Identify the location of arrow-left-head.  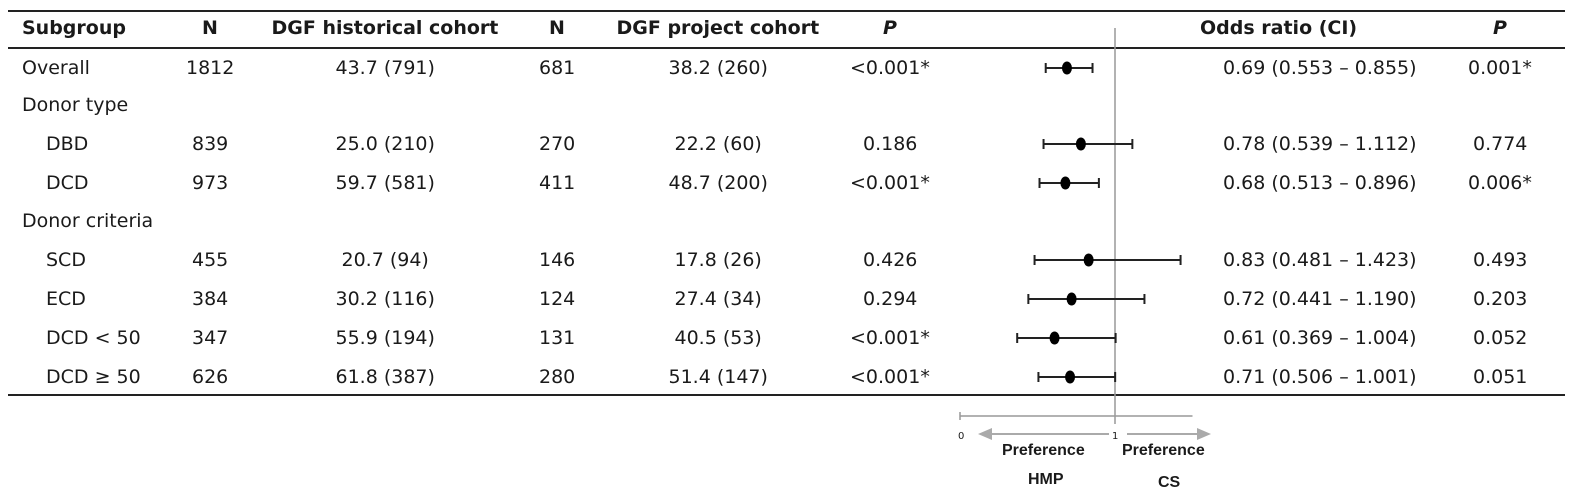
(985, 434).